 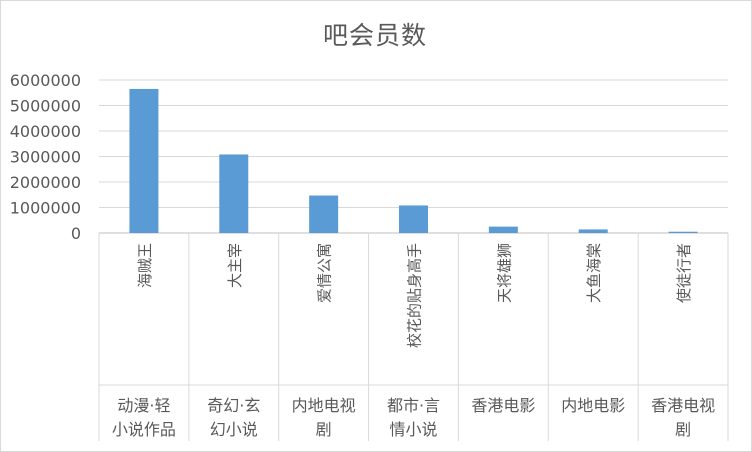 What do you see at coordinates (144, 417) in the screenshot?
I see `group-label: 动漫·轻小说作品` at bounding box center [144, 417].